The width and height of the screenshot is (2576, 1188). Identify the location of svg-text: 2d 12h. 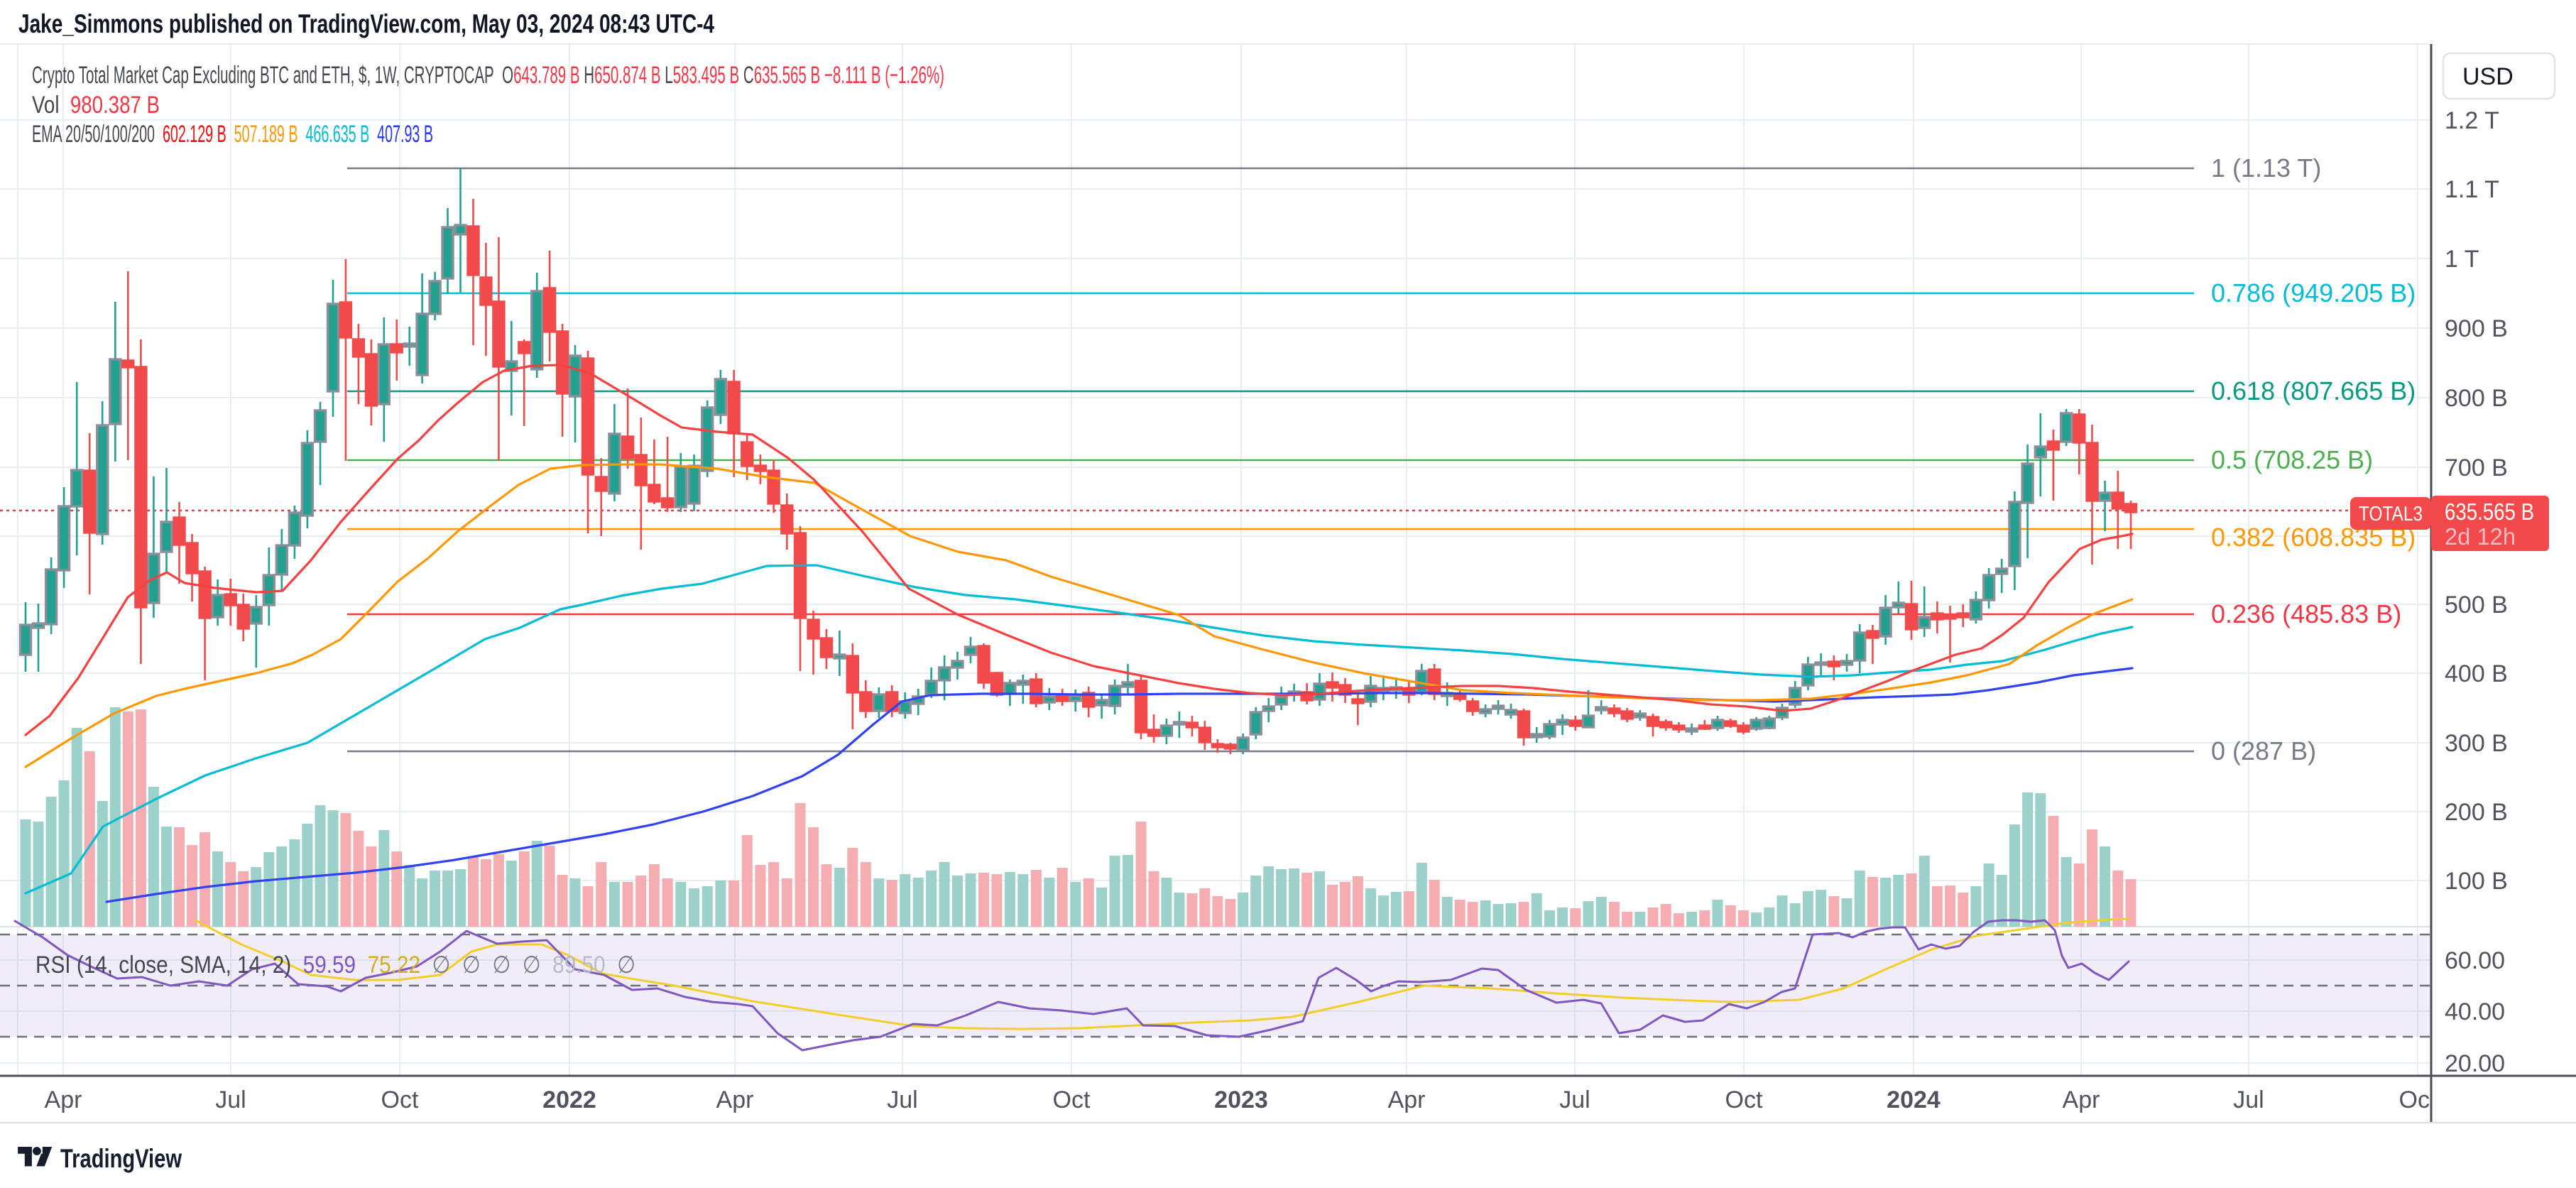
(2480, 536).